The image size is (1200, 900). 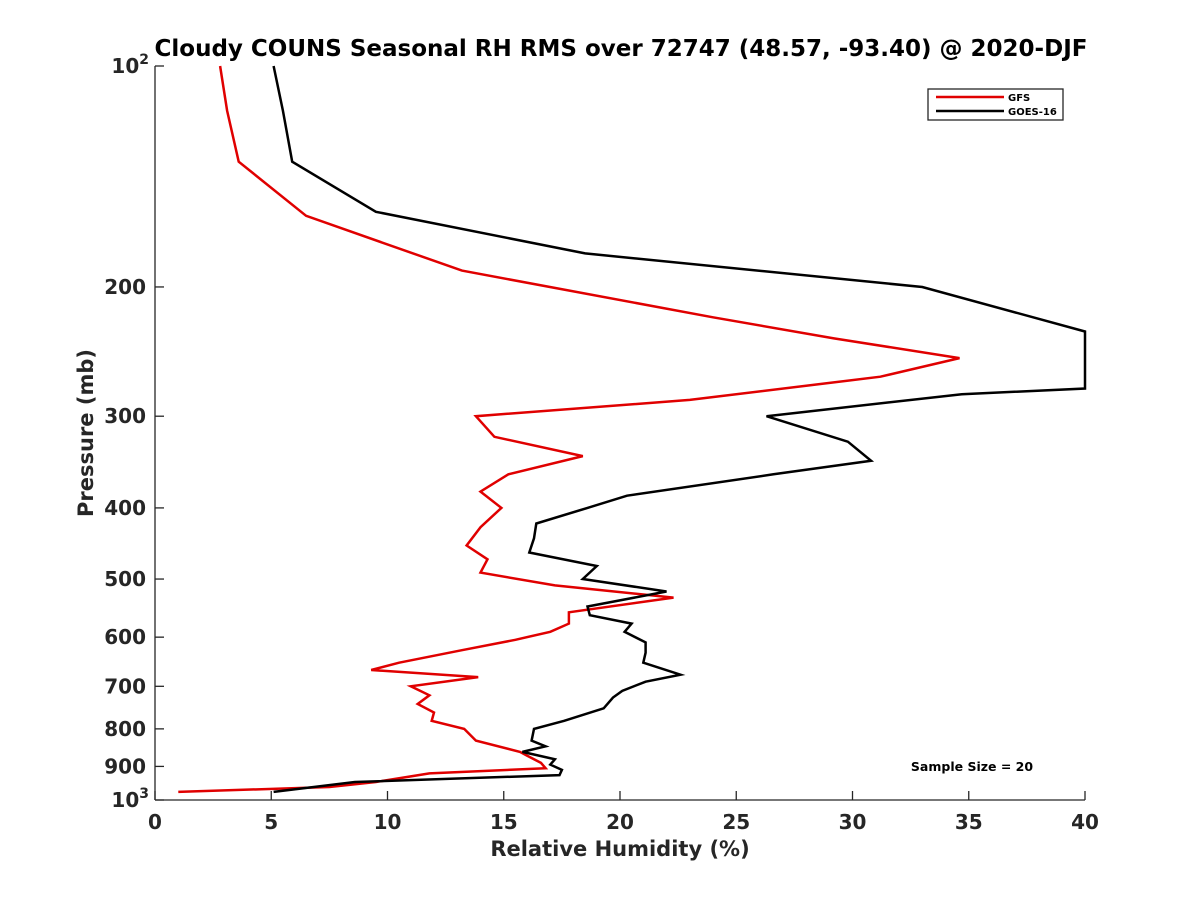 I want to click on y-tick-label: 700, so click(x=125, y=686).